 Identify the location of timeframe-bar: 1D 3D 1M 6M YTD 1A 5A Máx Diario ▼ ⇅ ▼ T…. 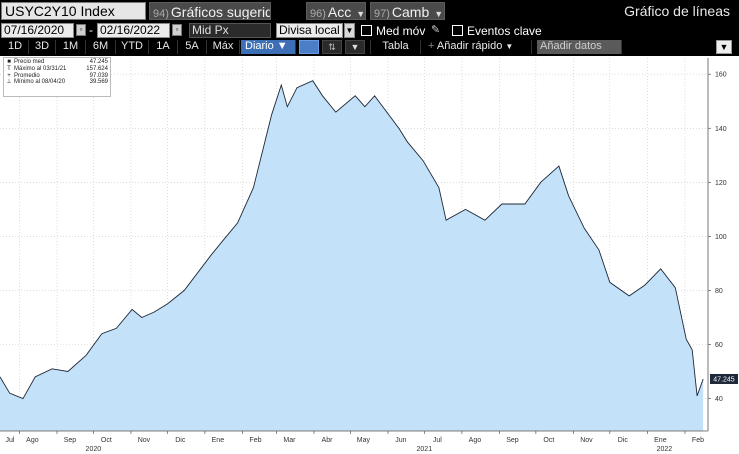
(369, 47).